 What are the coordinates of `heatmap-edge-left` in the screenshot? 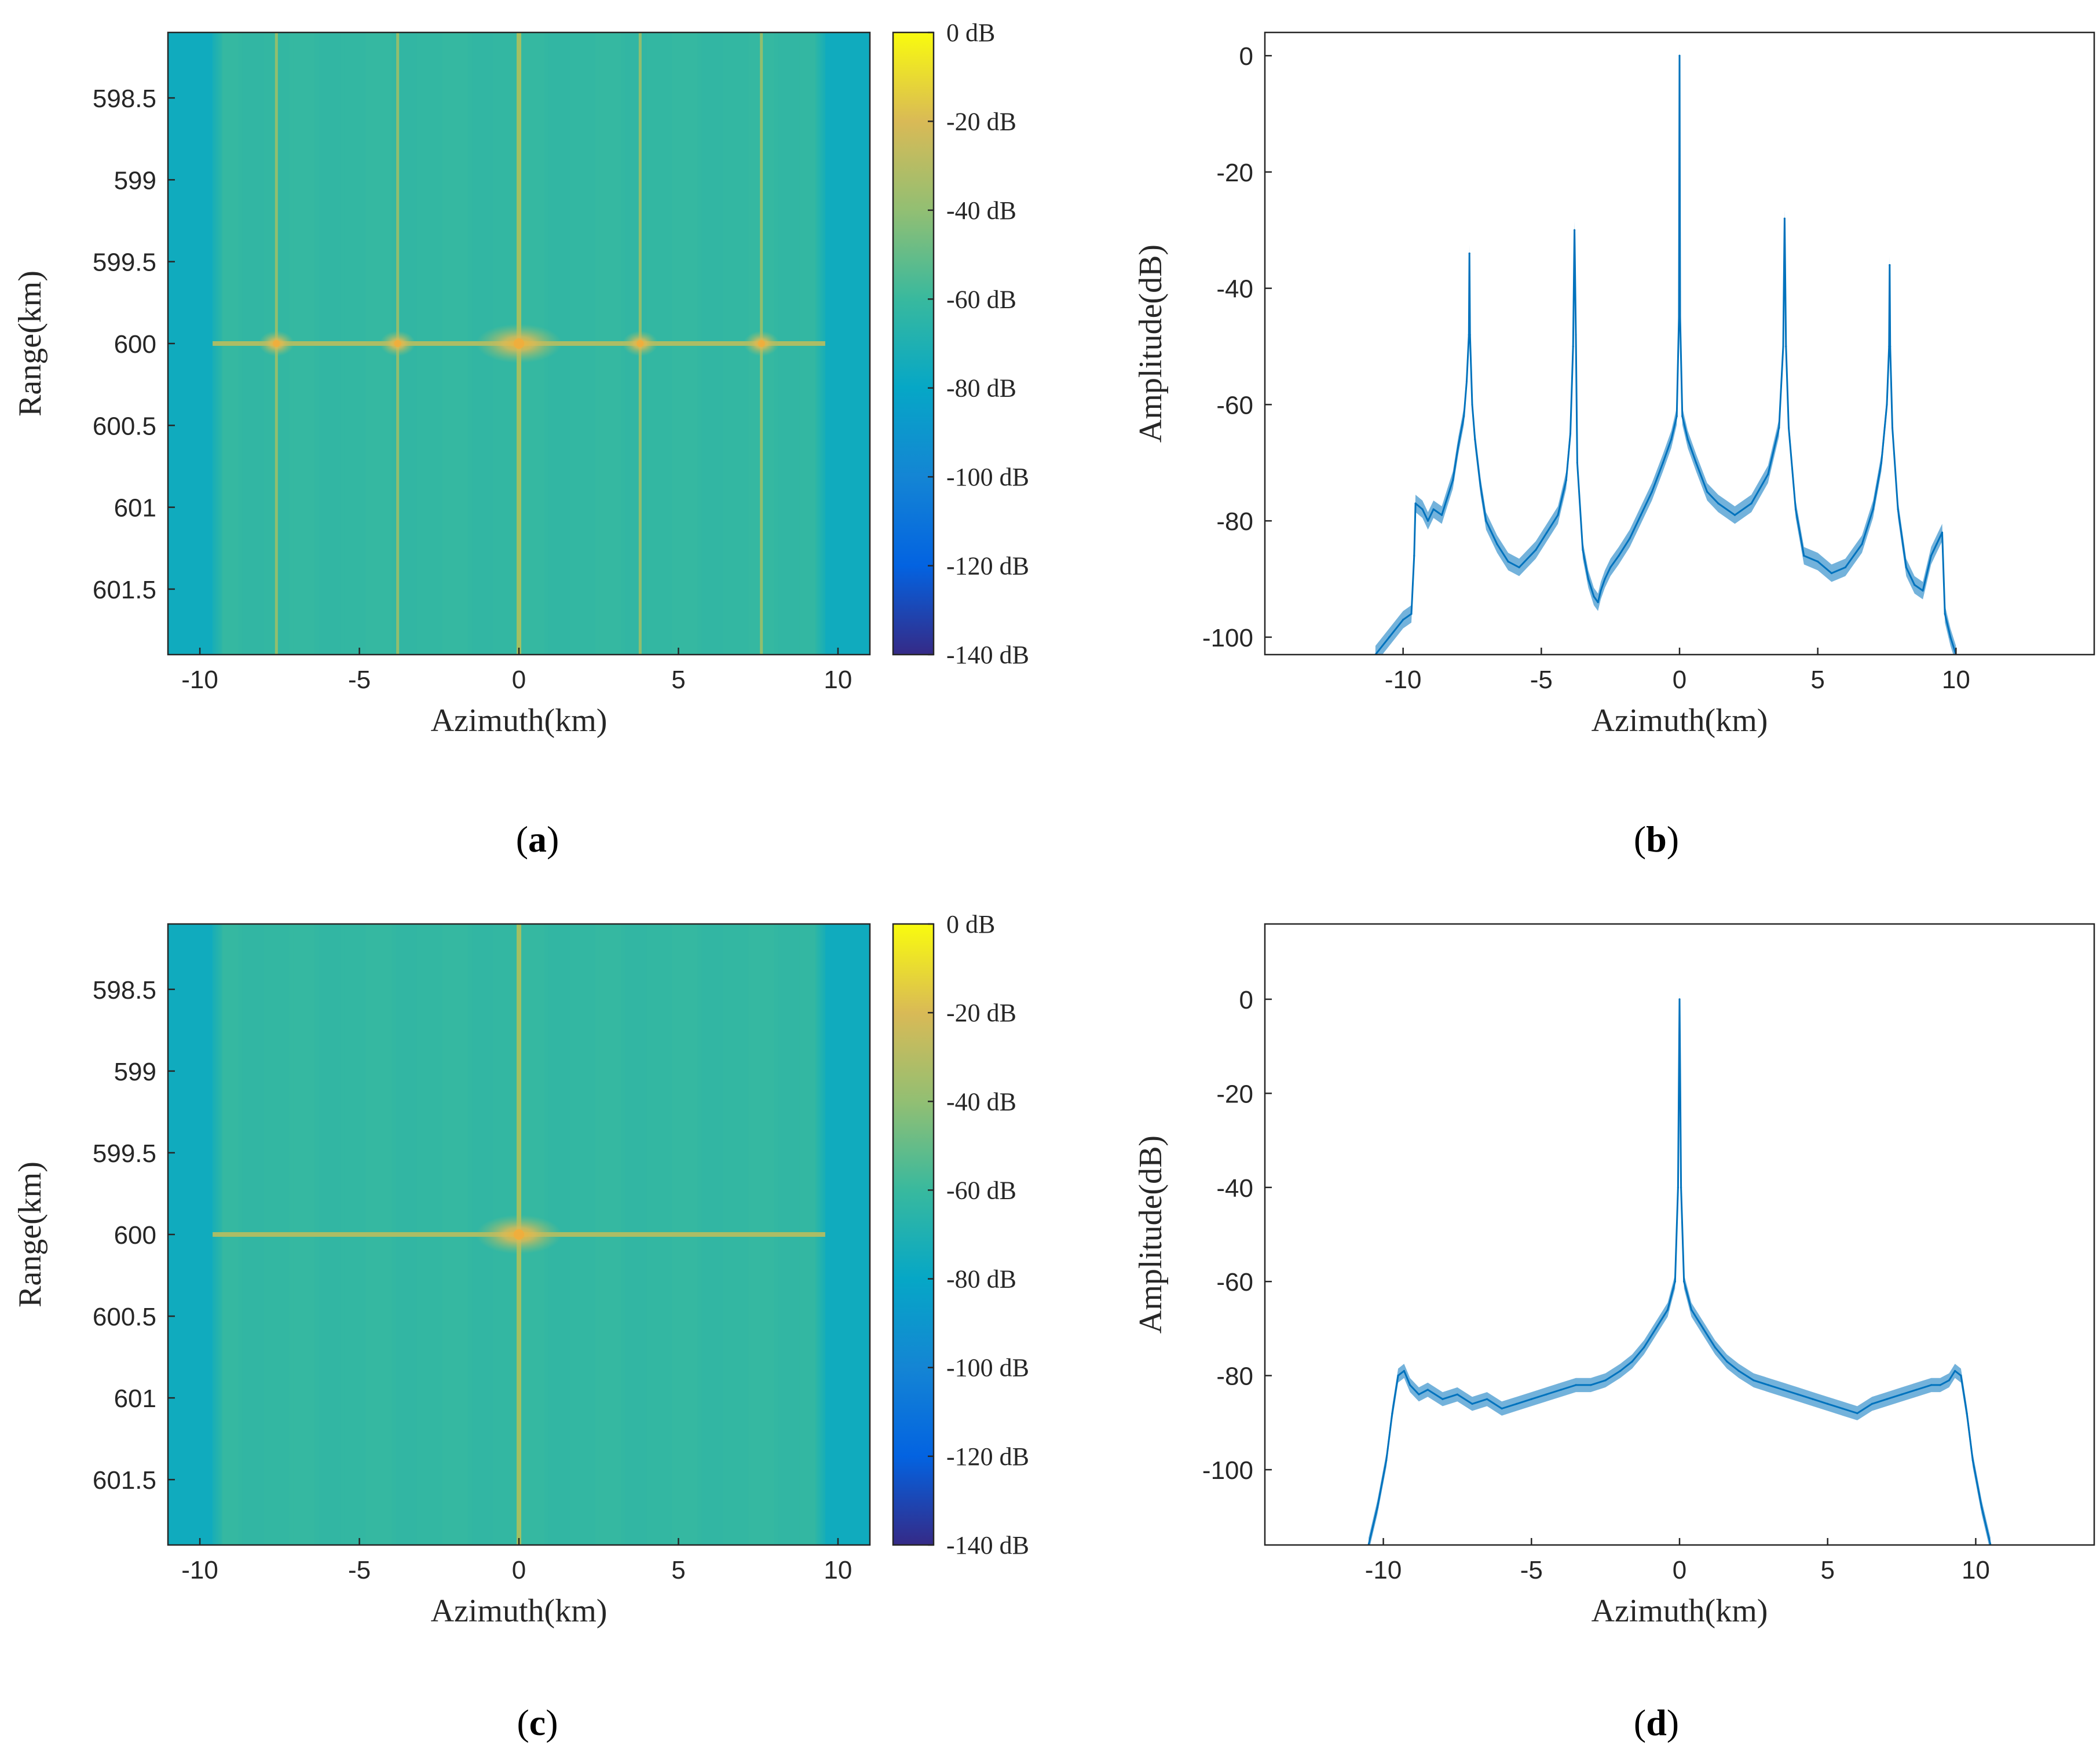 It's located at (190, 1234).